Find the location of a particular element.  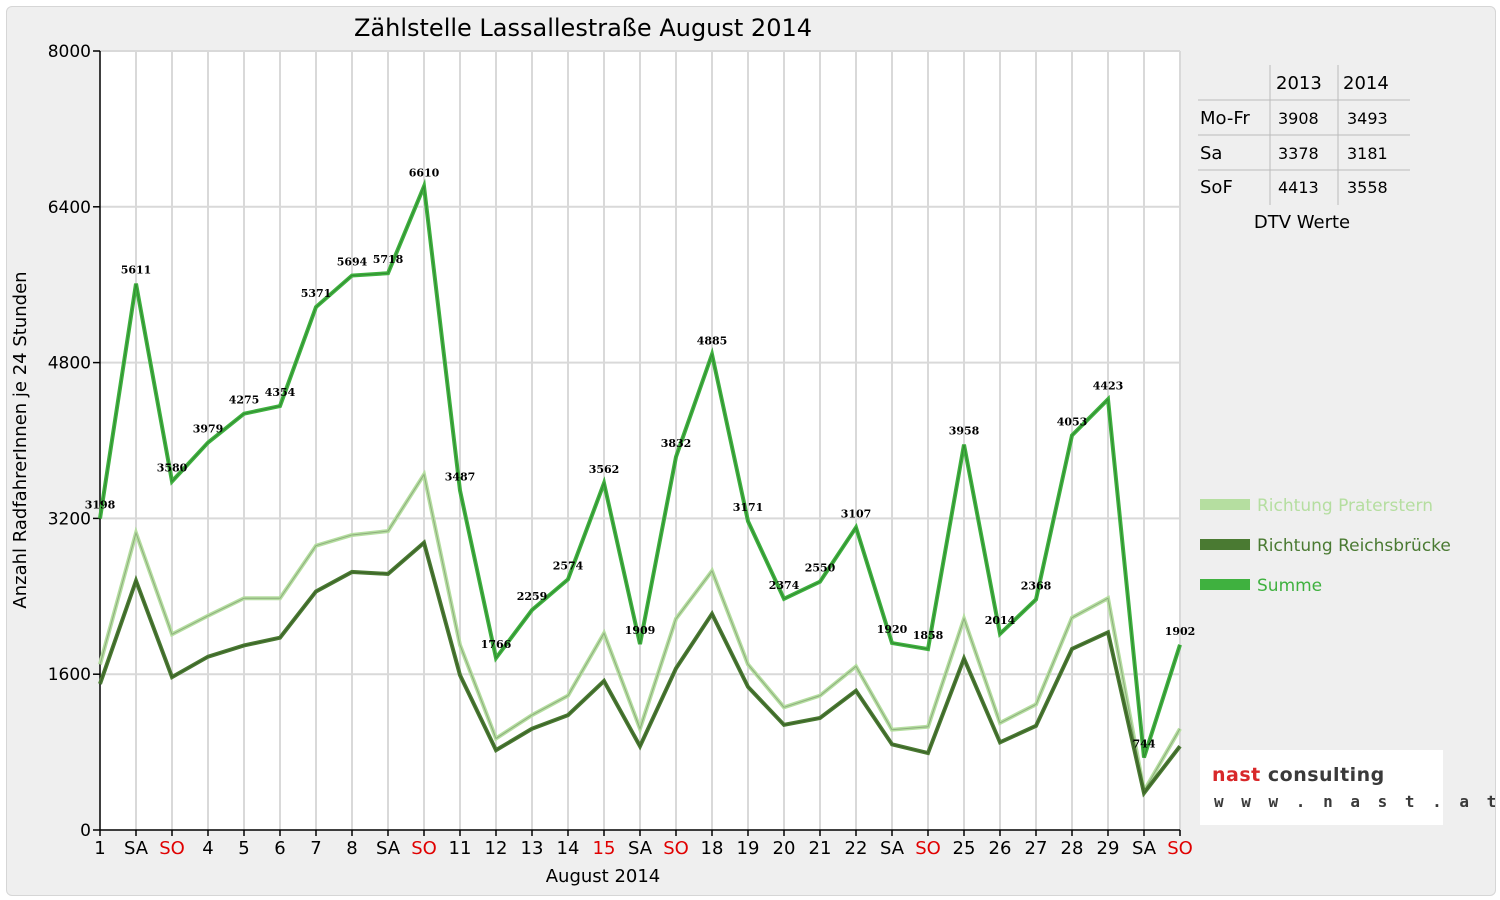

y-tick-label: 0 is located at coordinates (85, 831).